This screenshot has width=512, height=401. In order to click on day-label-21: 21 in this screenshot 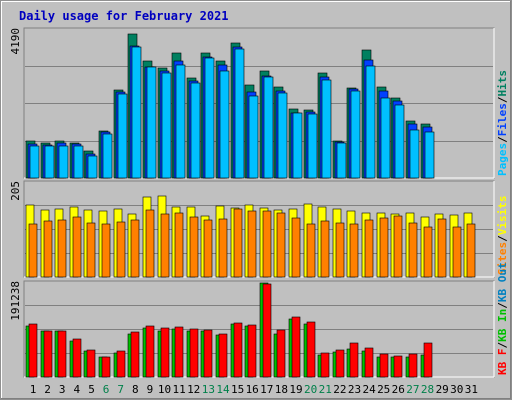, I will do `click(325, 389)`.